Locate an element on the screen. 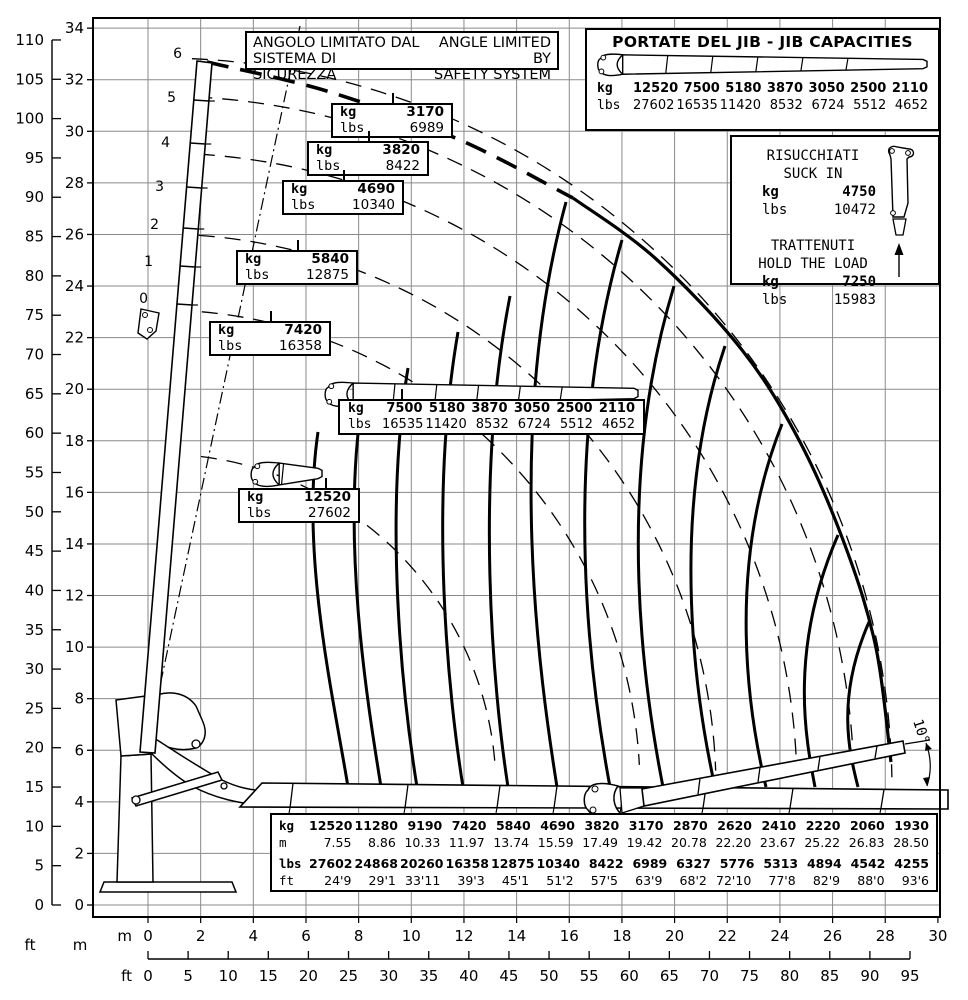 The image size is (968, 1000). table-cell: 5512 is located at coordinates (870, 105).